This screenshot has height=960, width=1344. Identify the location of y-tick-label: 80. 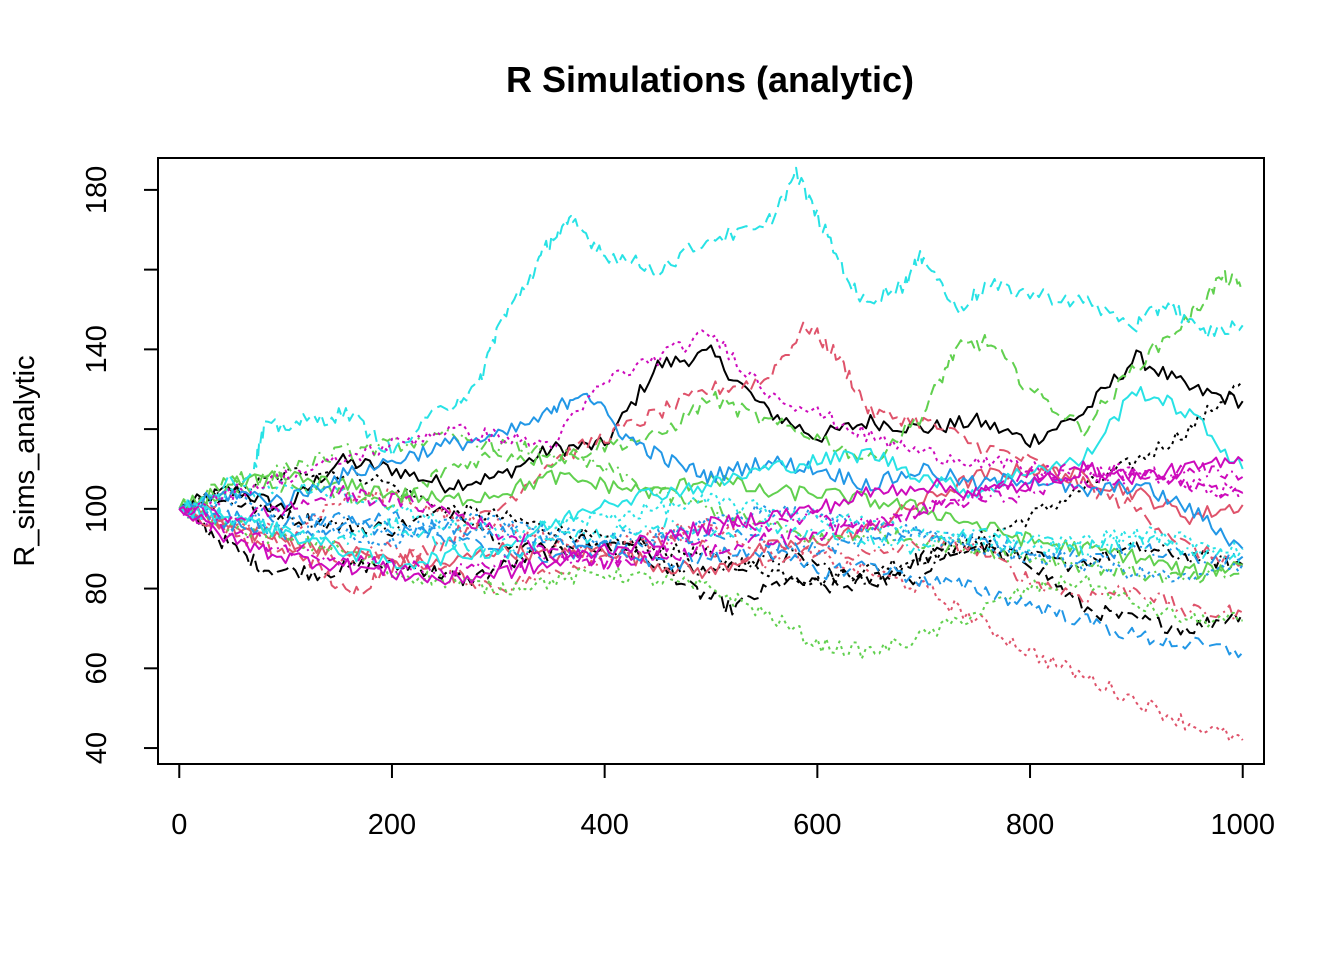
(97, 588).